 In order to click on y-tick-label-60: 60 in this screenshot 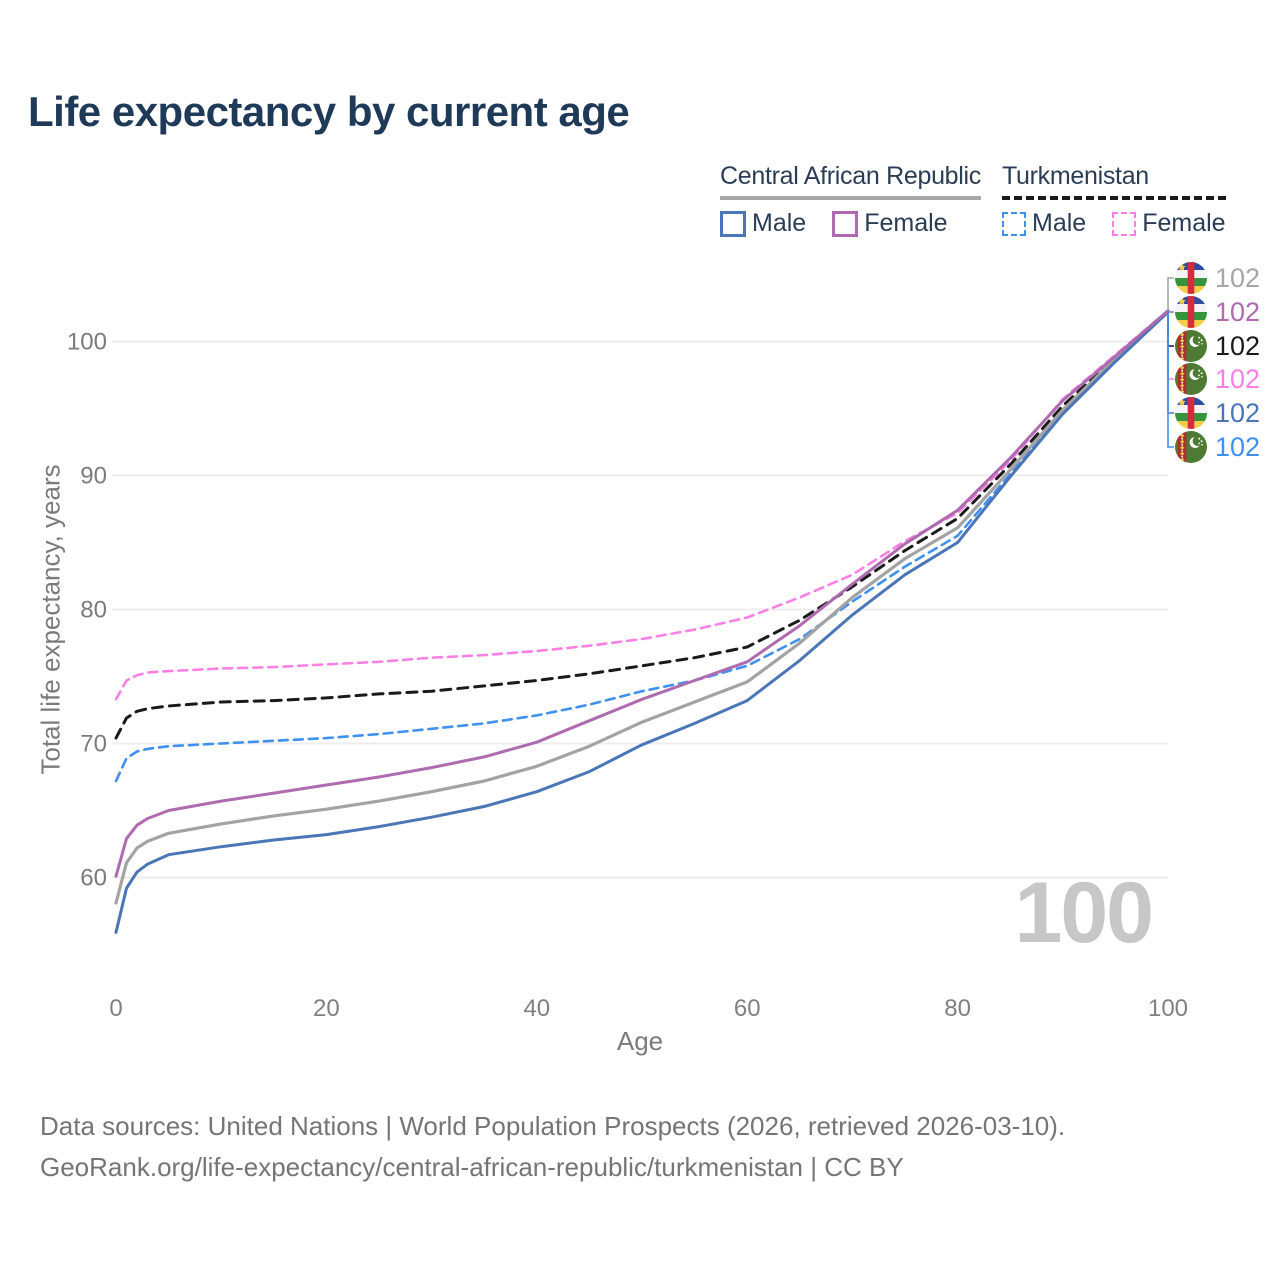, I will do `click(93, 878)`.